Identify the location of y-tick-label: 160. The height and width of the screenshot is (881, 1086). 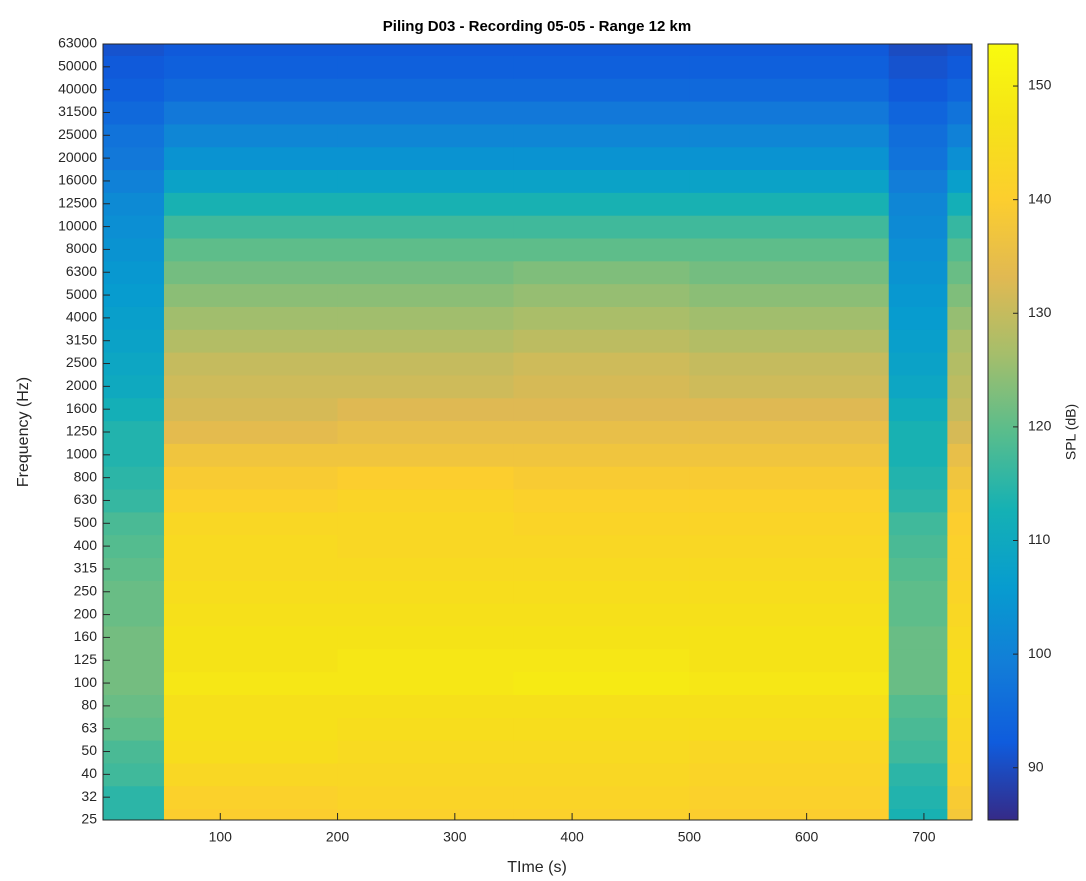
(86, 636).